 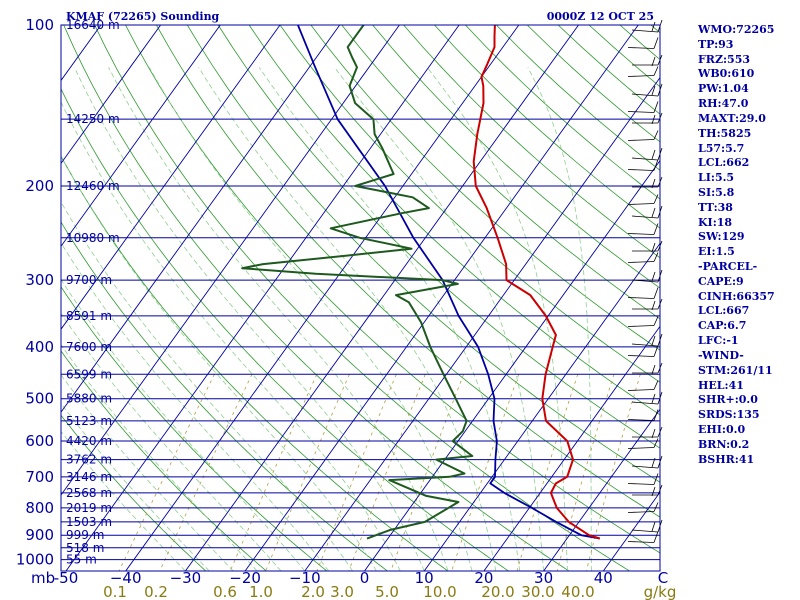 What do you see at coordinates (660, 591) in the screenshot?
I see `mixing-ratio-tick-label: g/kg` at bounding box center [660, 591].